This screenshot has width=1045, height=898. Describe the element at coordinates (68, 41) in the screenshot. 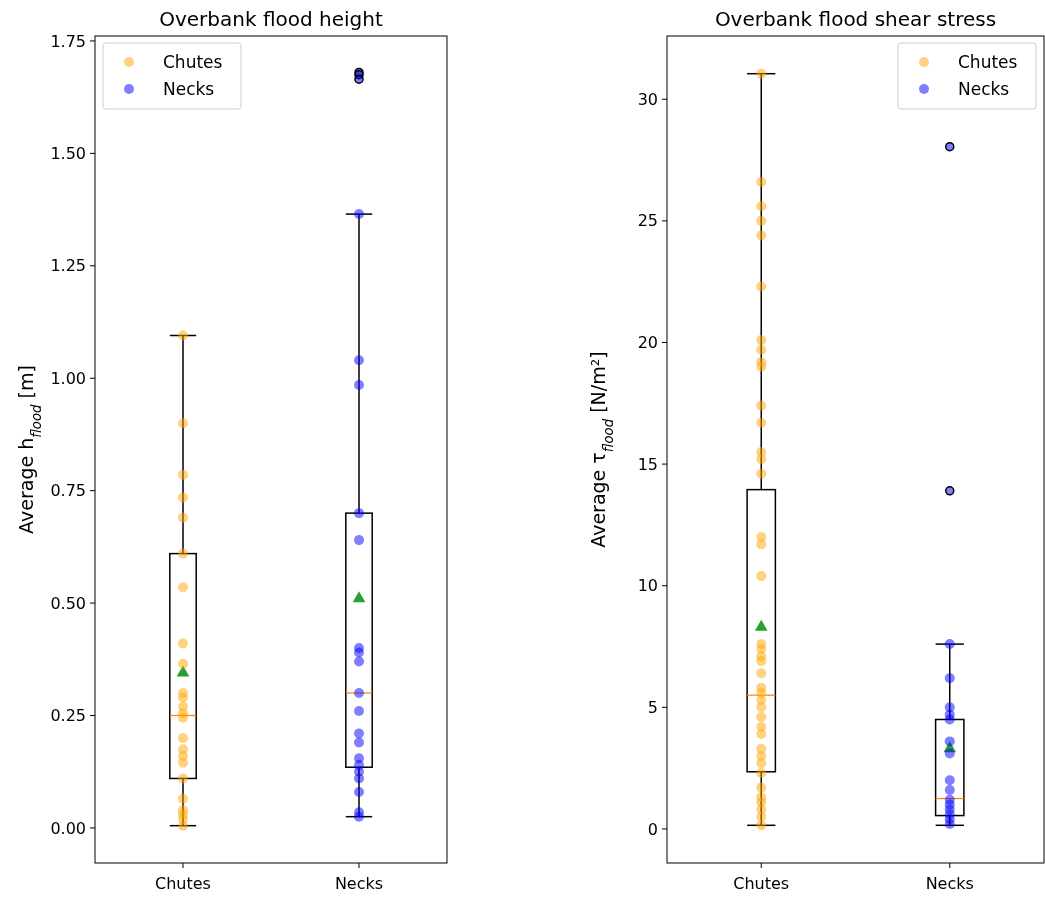

I see `y-tick-label: 1.75` at that location.